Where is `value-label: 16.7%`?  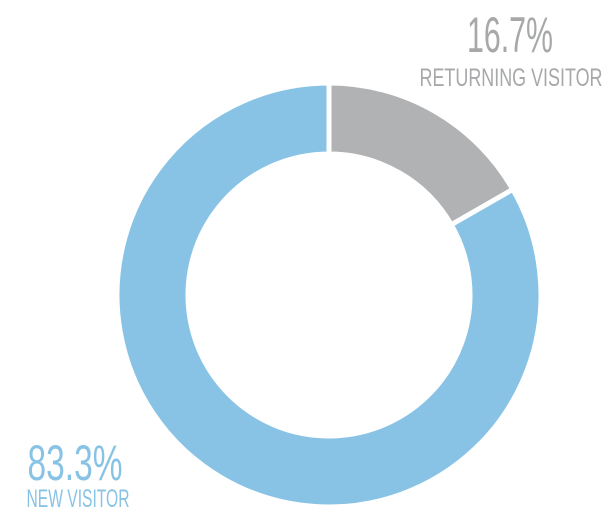
value-label: 16.7% is located at coordinates (510, 35).